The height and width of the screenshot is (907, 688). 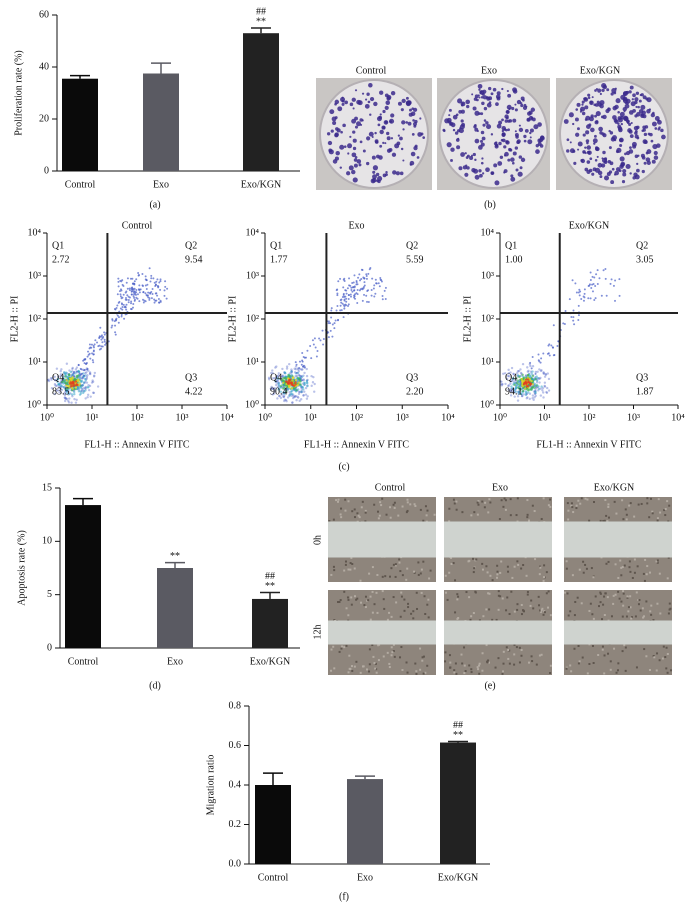 What do you see at coordinates (382, 633) in the screenshot?
I see `wound-gap` at bounding box center [382, 633].